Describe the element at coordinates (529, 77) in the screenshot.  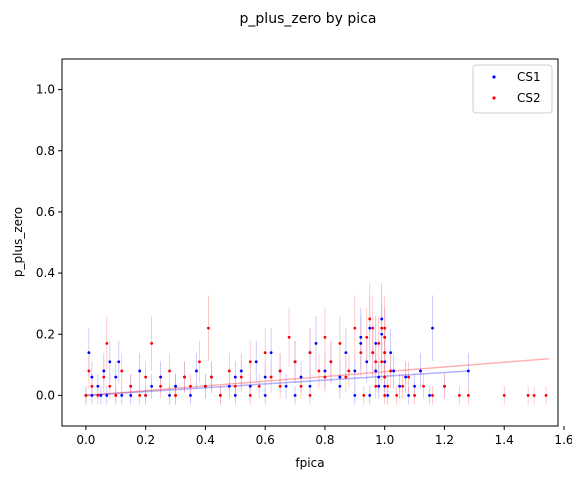
I see `legend-label-cs1: CS1` at that location.